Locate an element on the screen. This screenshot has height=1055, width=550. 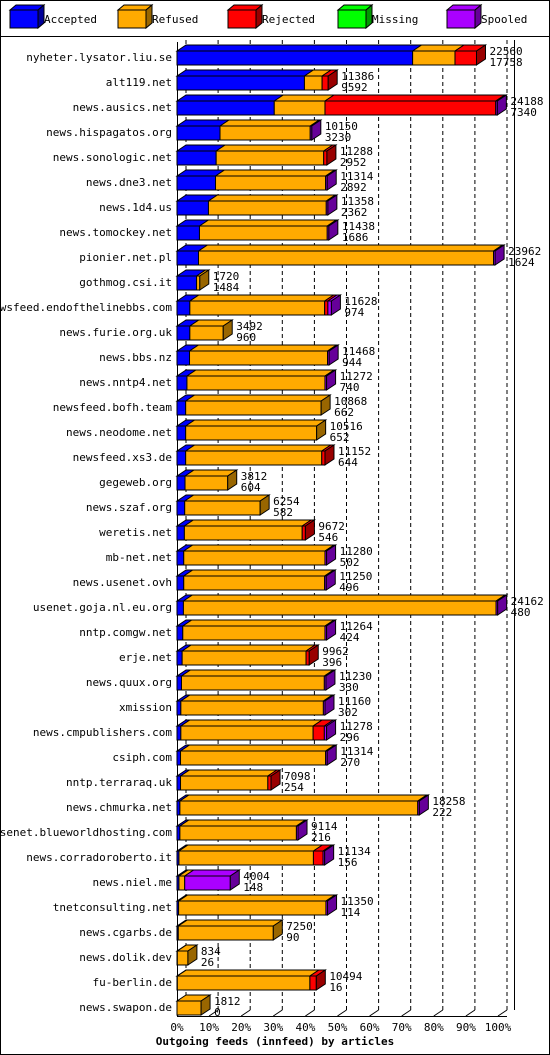
total-label: 10516 is located at coordinates (346, 426).